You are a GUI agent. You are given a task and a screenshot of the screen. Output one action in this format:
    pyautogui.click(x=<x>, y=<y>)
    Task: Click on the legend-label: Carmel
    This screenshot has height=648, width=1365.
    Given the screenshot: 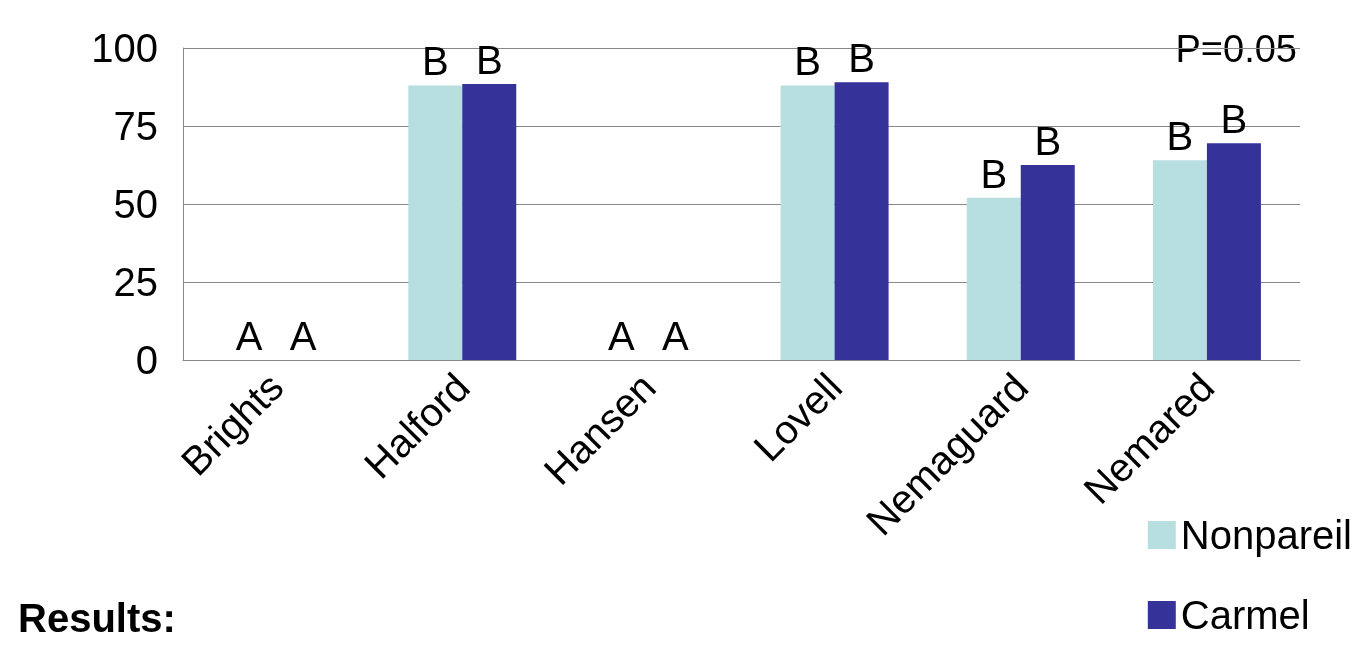 What is the action you would take?
    pyautogui.click(x=1245, y=615)
    